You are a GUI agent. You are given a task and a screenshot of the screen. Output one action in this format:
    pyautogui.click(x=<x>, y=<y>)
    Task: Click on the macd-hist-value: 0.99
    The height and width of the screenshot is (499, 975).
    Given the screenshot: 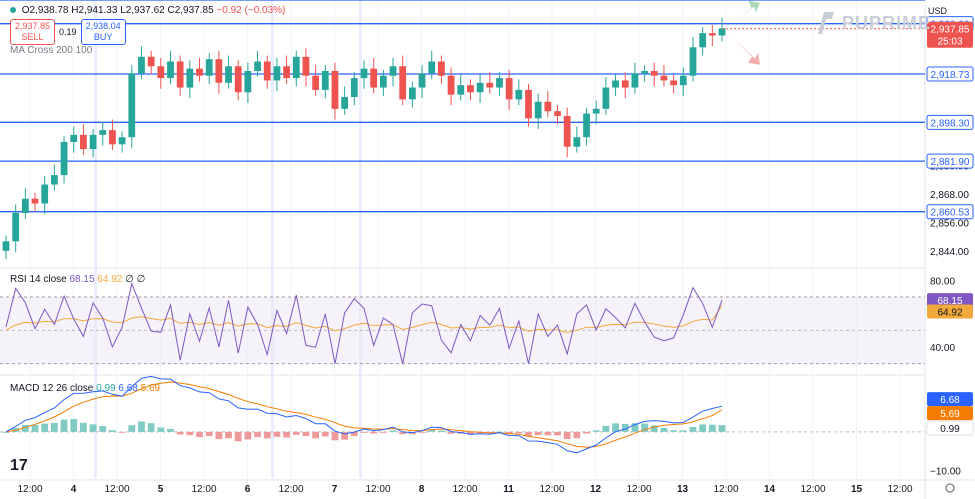 What is the action you would take?
    pyautogui.click(x=106, y=388)
    